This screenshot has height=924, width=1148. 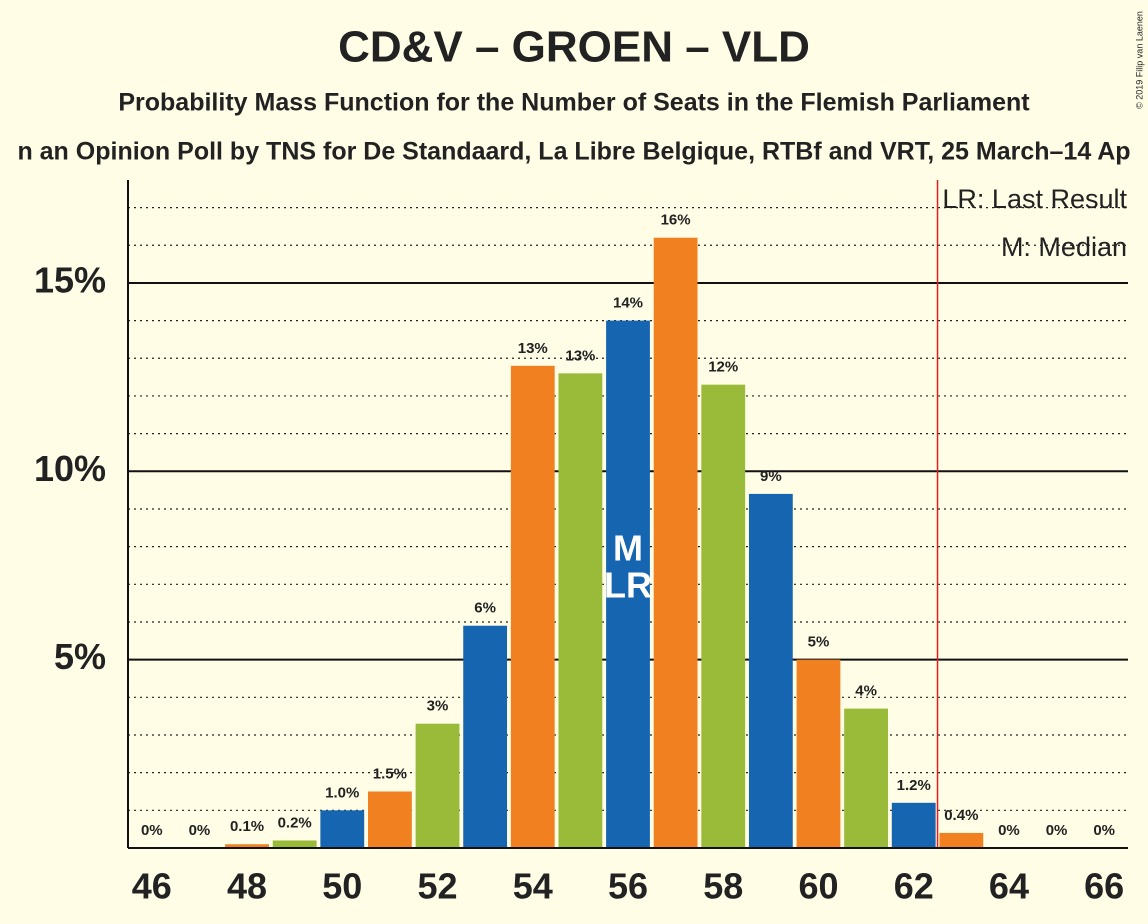 I want to click on y-tick-label: 10%, so click(x=70, y=468).